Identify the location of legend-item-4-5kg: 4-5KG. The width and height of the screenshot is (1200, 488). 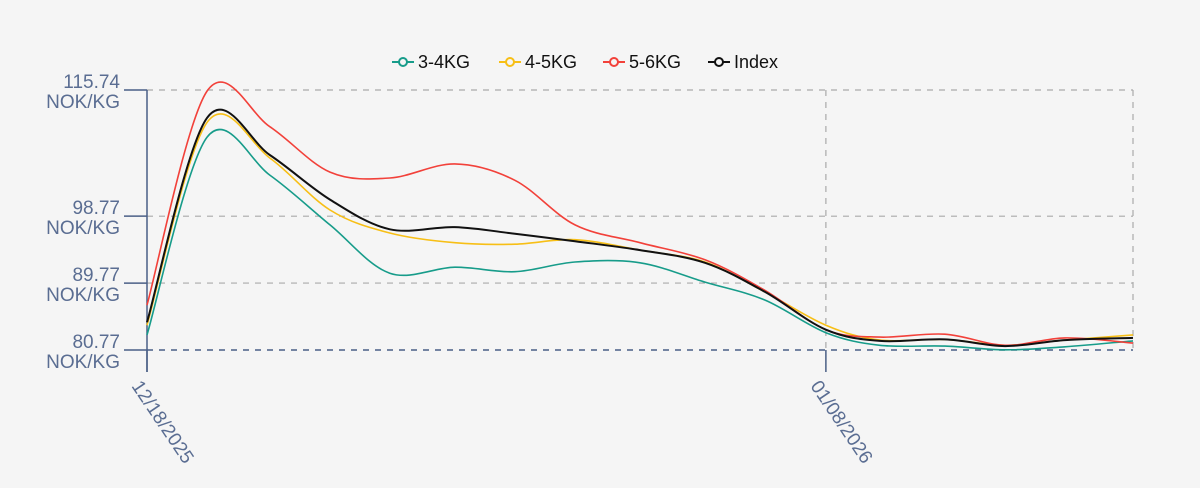
(538, 62).